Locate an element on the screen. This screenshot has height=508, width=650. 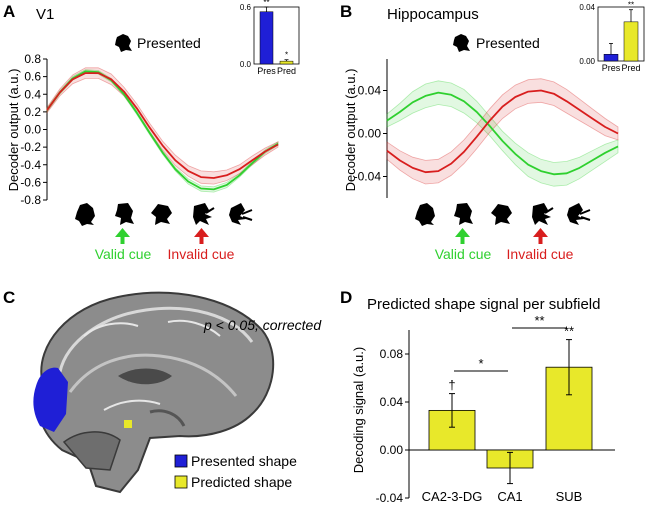
panel-b-shape-sequence is located at coordinates (503, 214).